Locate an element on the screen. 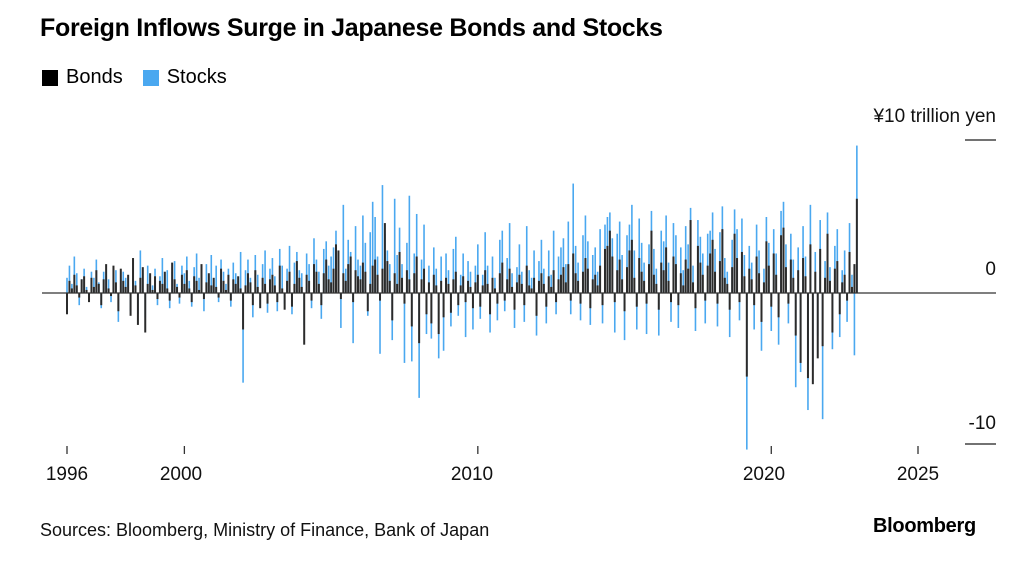 The width and height of the screenshot is (1024, 579). legend-swatch-bonds is located at coordinates (50, 77).